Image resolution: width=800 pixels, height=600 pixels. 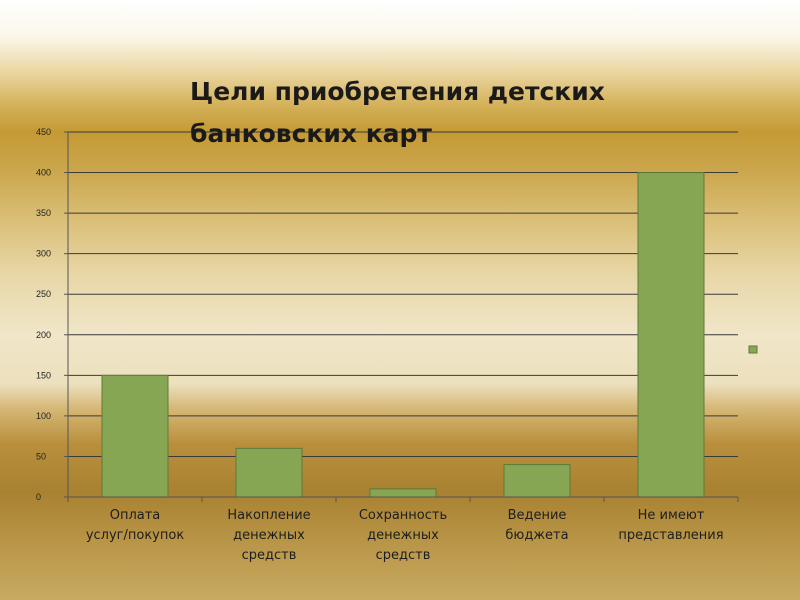 What do you see at coordinates (43, 416) in the screenshot?
I see `y-tick-label: 100` at bounding box center [43, 416].